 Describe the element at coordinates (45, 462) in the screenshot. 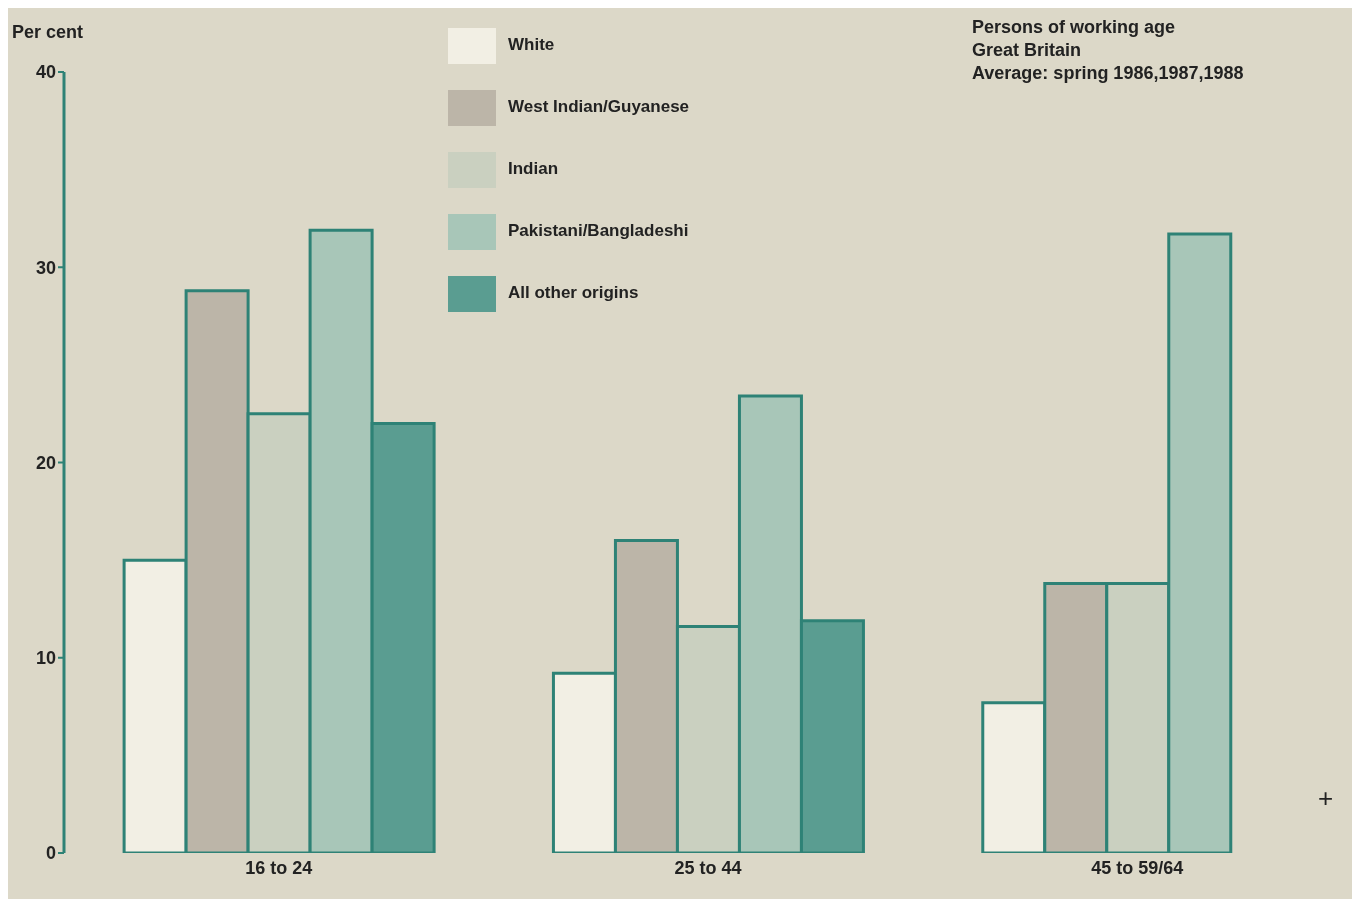

I see `y-tick-label: 20` at that location.